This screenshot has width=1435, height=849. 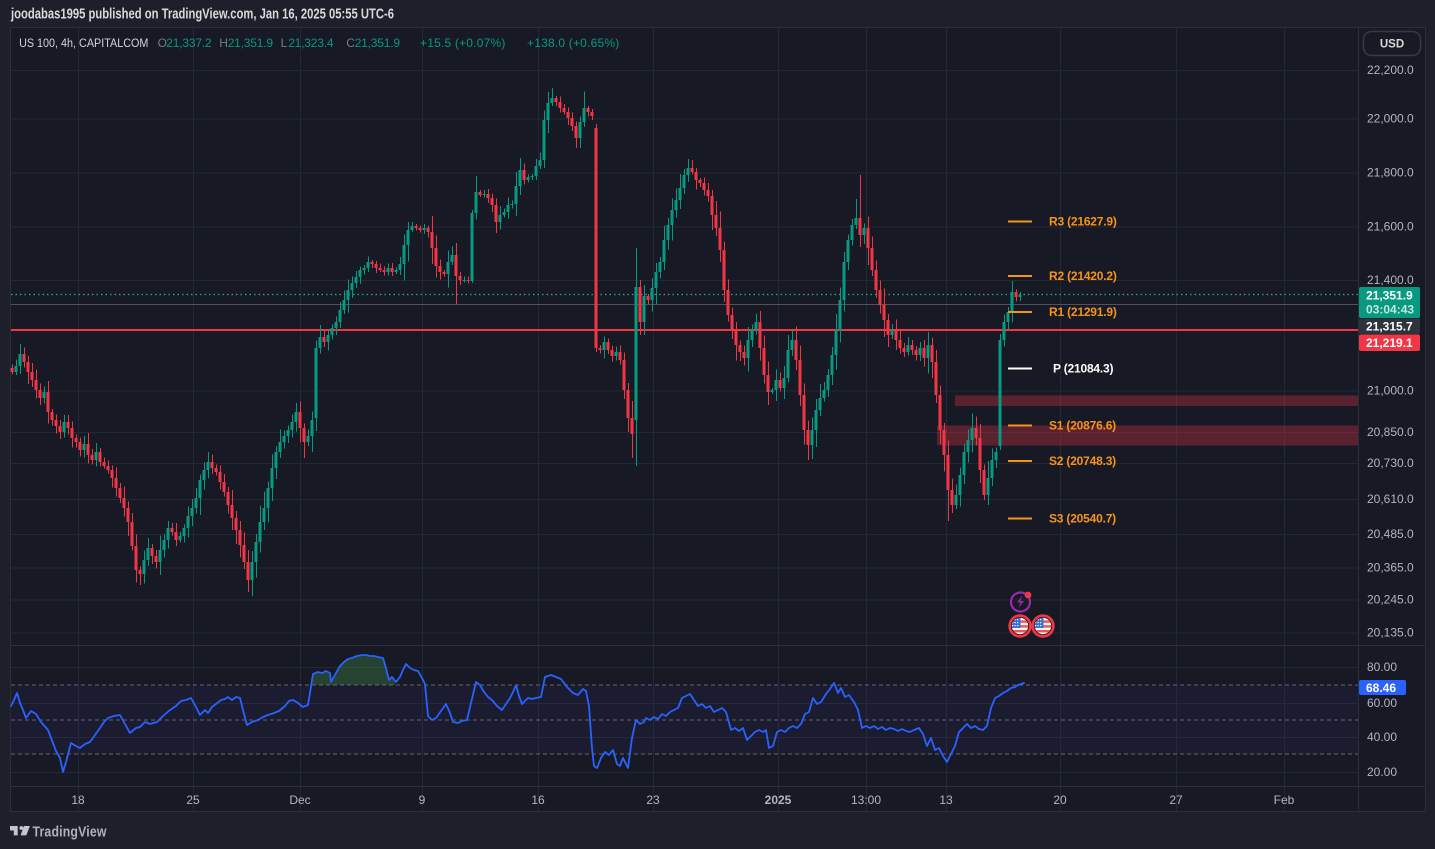 What do you see at coordinates (778, 800) in the screenshot?
I see `svg-text: 2025` at bounding box center [778, 800].